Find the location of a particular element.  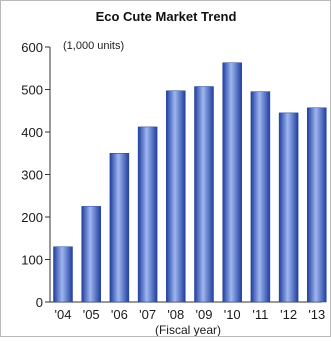

x-category-label: '12 is located at coordinates (288, 314).